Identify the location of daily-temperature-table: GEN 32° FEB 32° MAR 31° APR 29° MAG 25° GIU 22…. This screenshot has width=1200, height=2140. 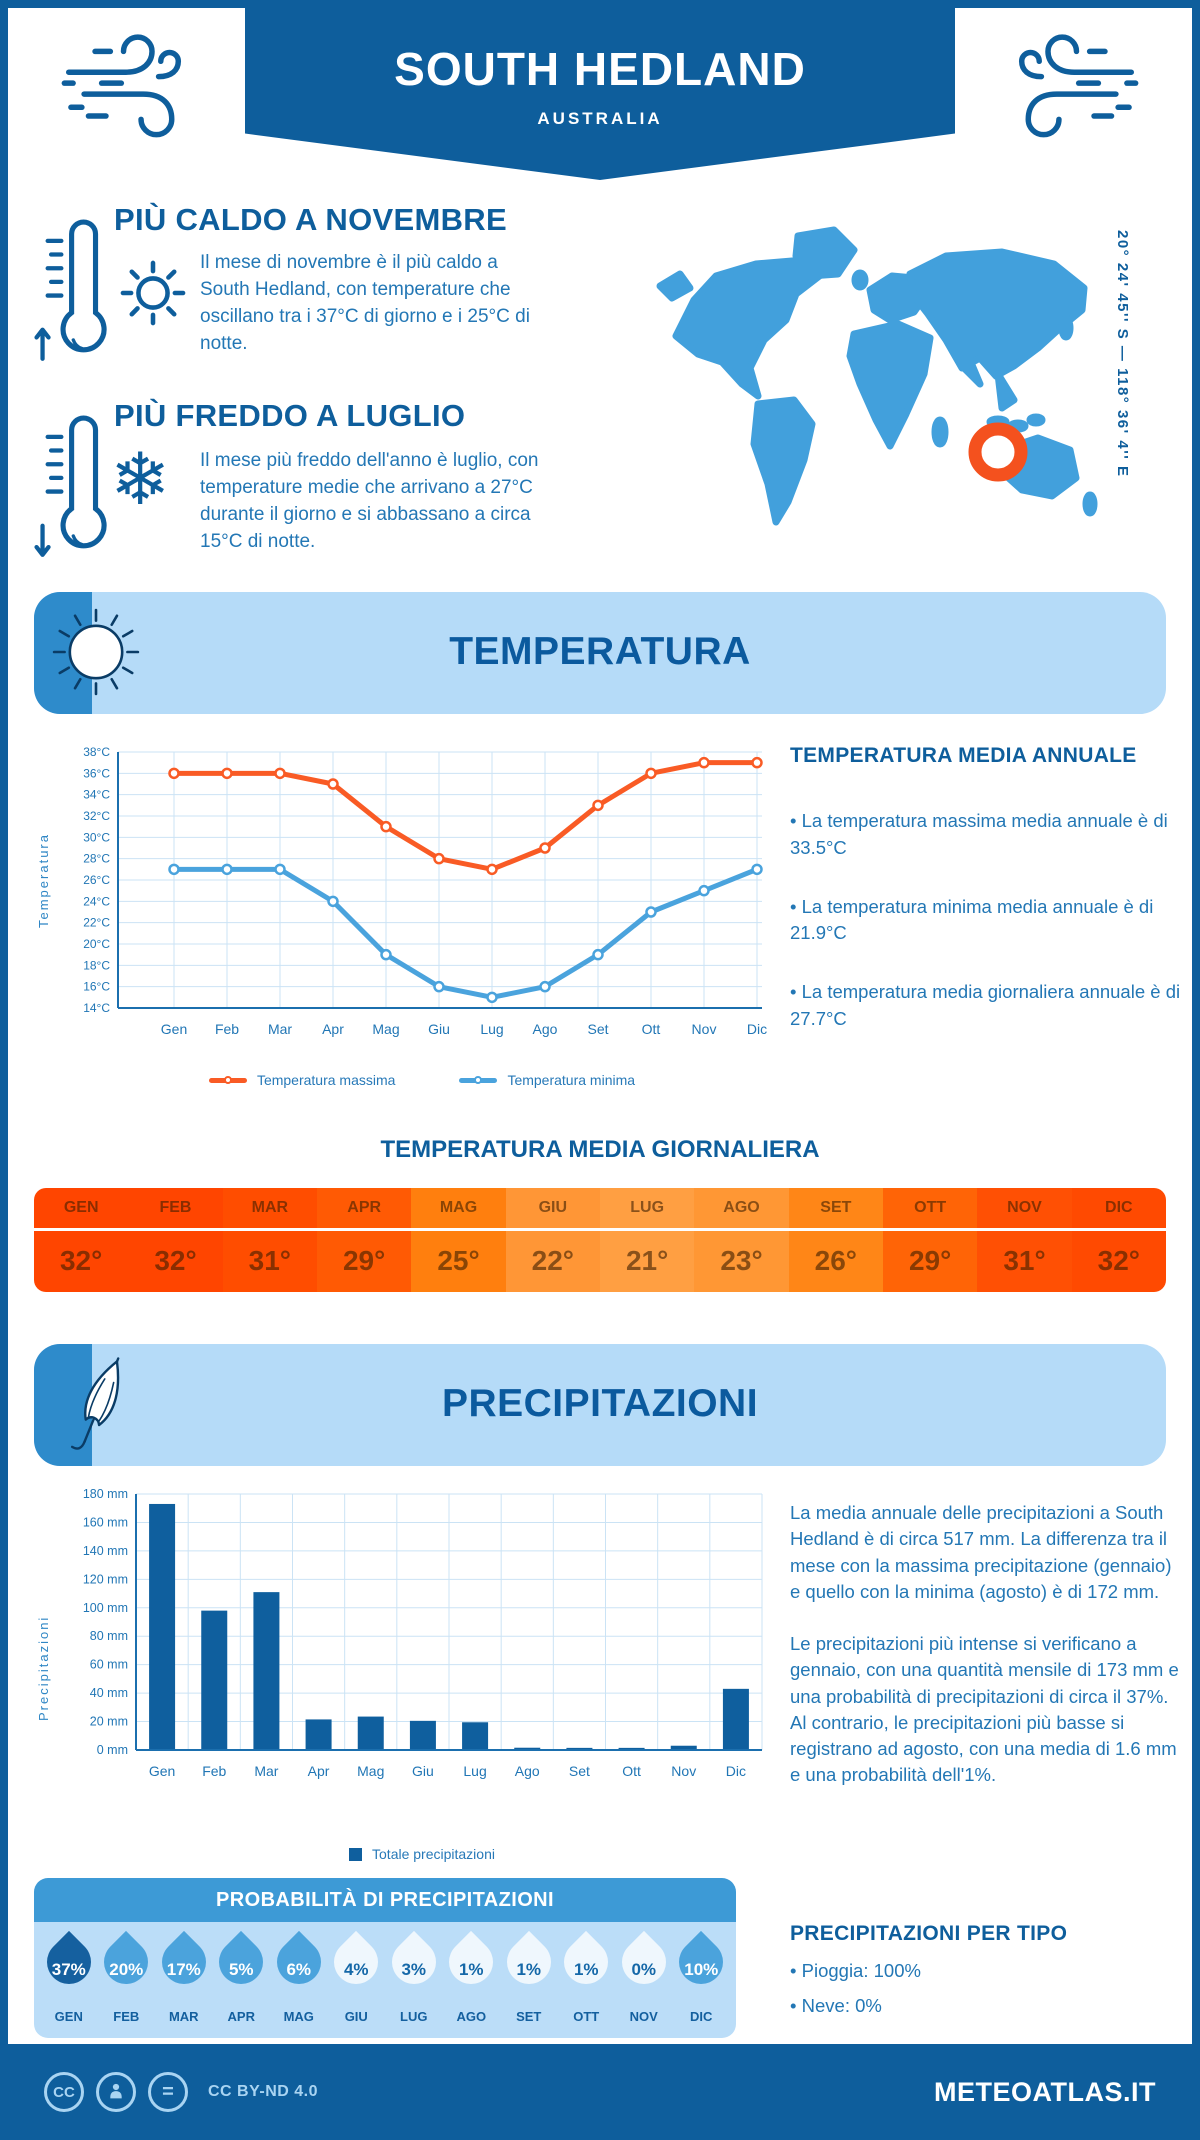
(600, 1240).